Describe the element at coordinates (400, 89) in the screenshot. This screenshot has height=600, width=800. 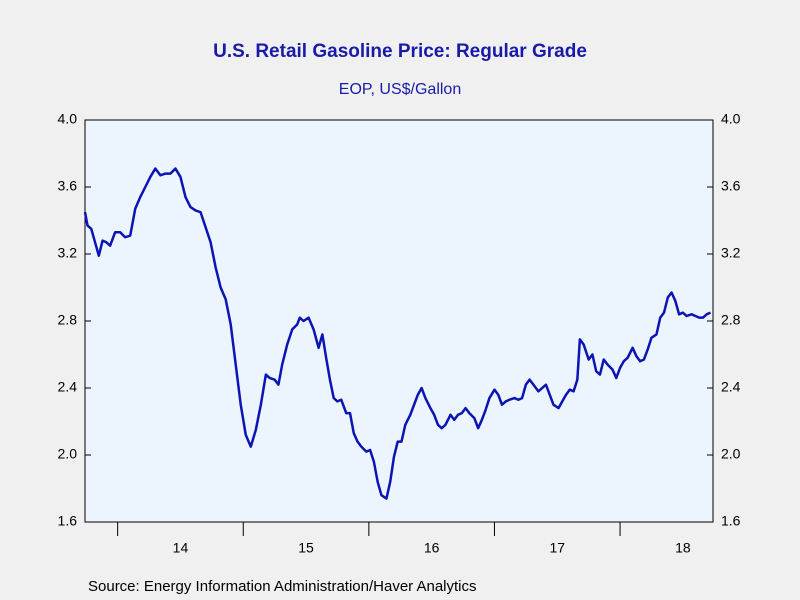
I see `chart-subtitle: EOP, US$/Gallon` at that location.